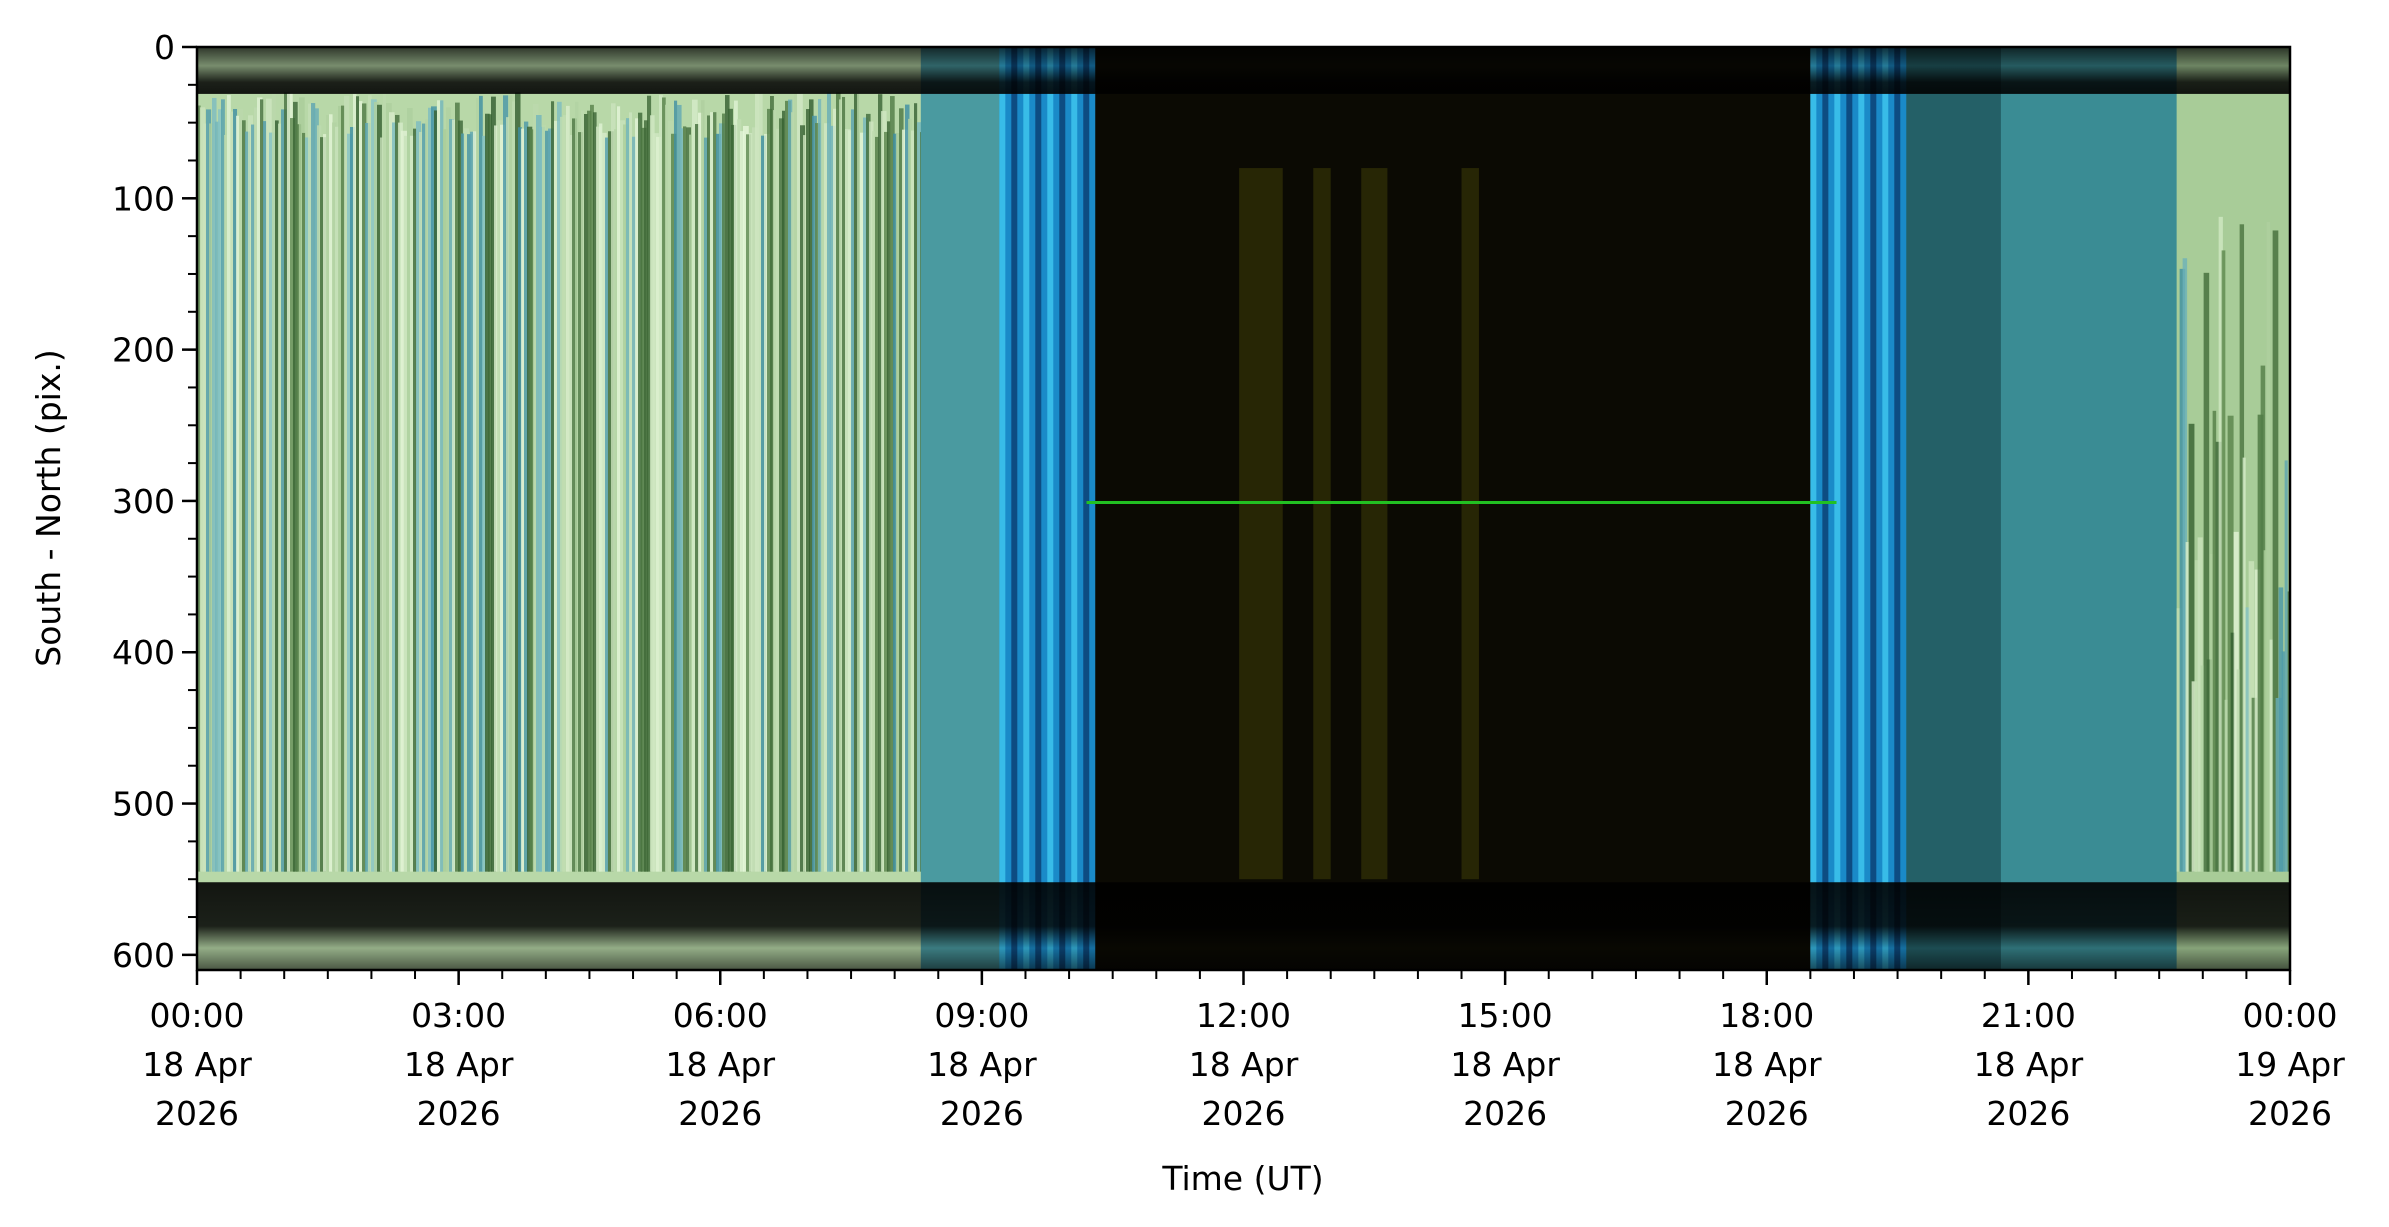  I want to click on shade, so click(1953, 508).